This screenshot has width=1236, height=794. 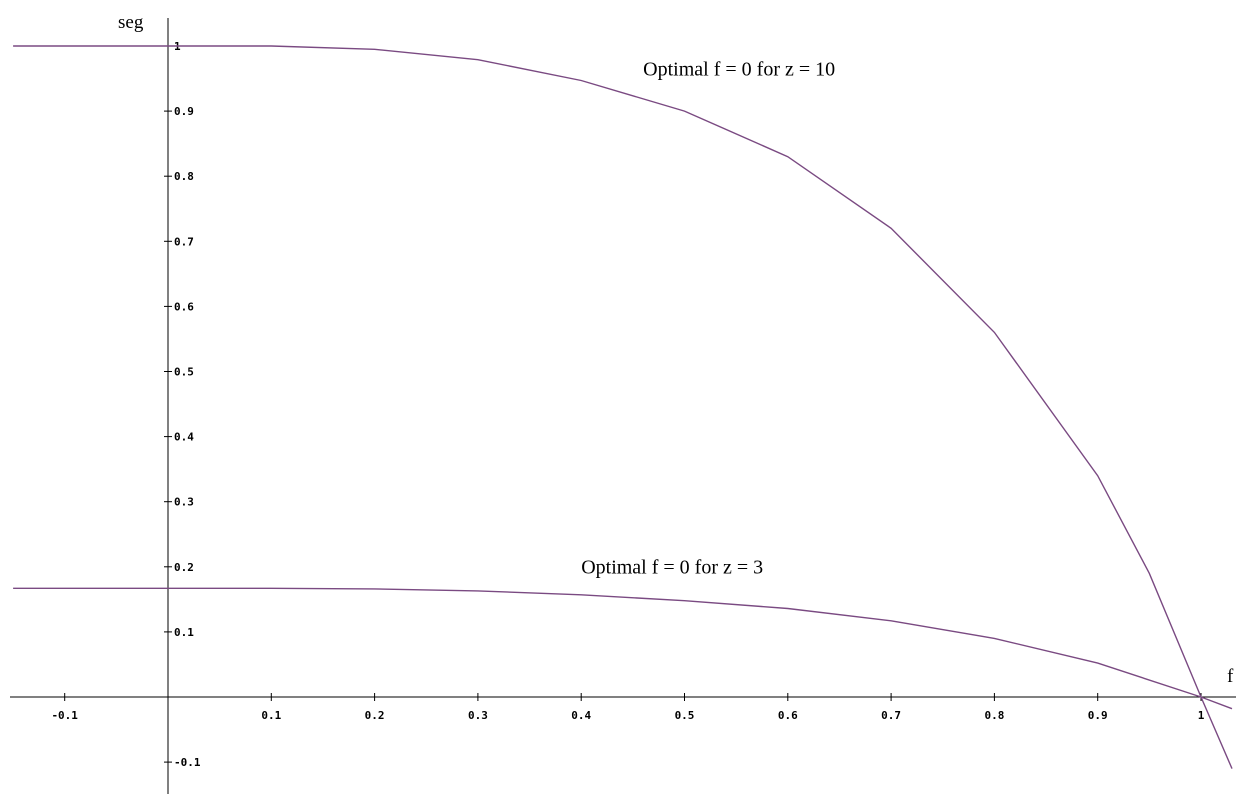 I want to click on y-axis-label: seg, so click(x=131, y=22).